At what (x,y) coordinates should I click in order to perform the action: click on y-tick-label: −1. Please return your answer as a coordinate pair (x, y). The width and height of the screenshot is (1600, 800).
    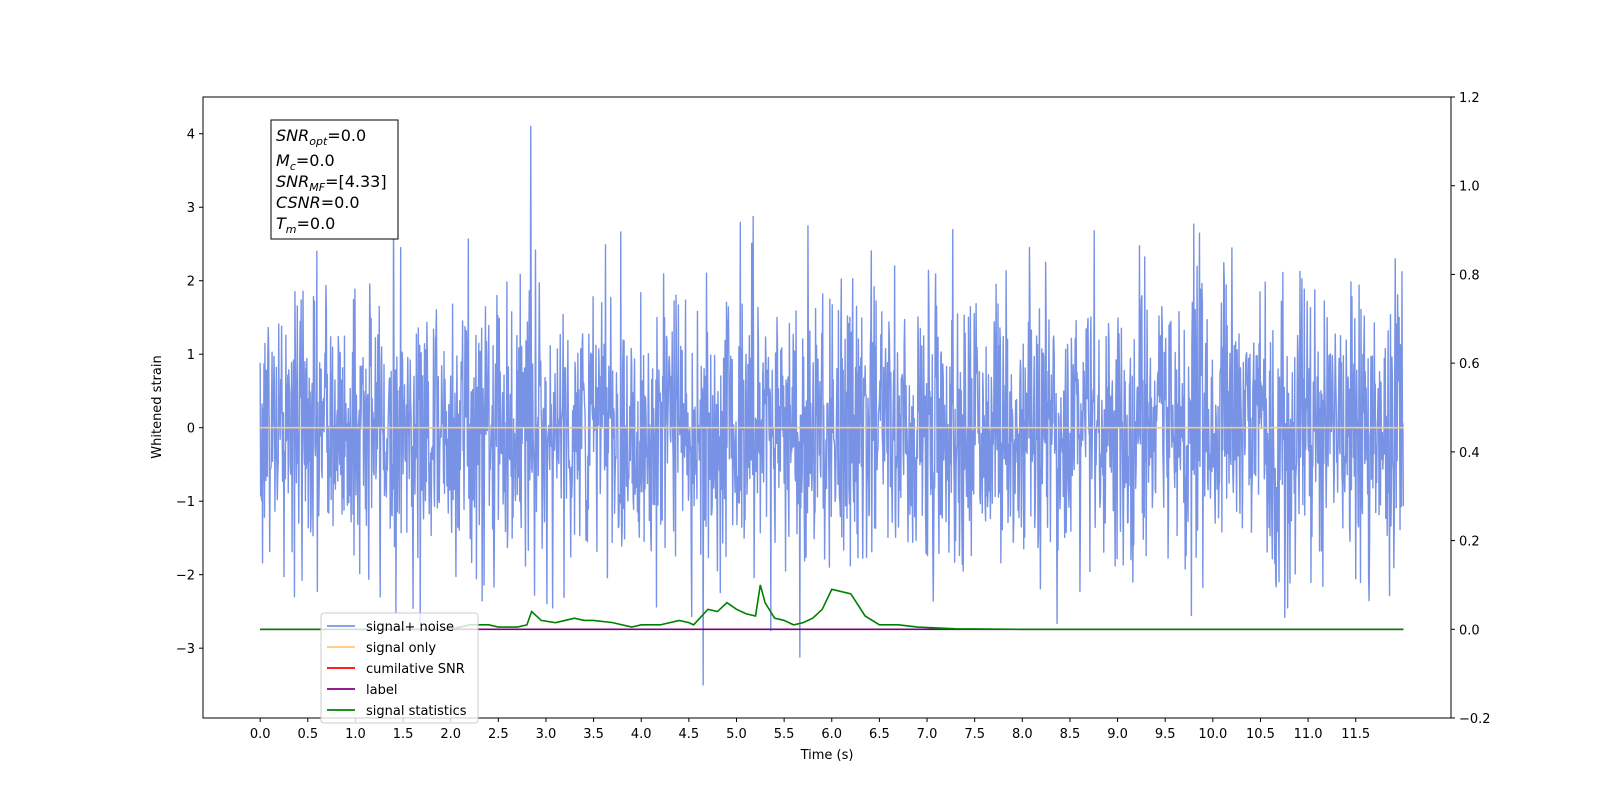
    Looking at the image, I should click on (185, 502).